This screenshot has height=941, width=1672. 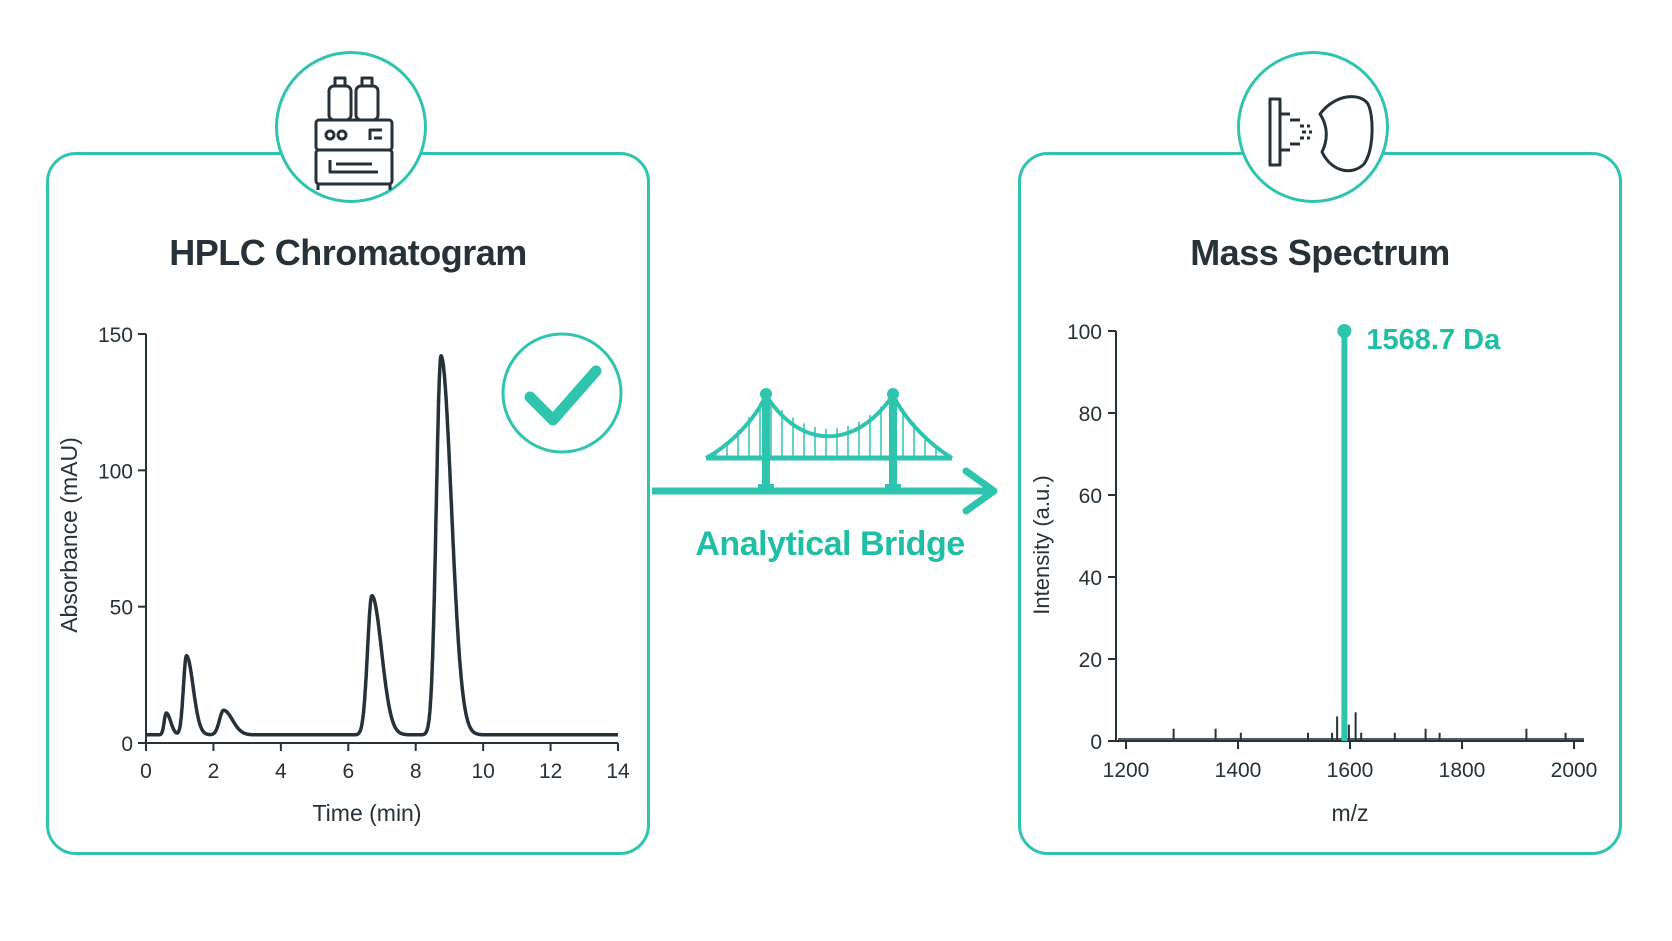 What do you see at coordinates (1090, 414) in the screenshot?
I see `ms-y-tick-label: 80` at bounding box center [1090, 414].